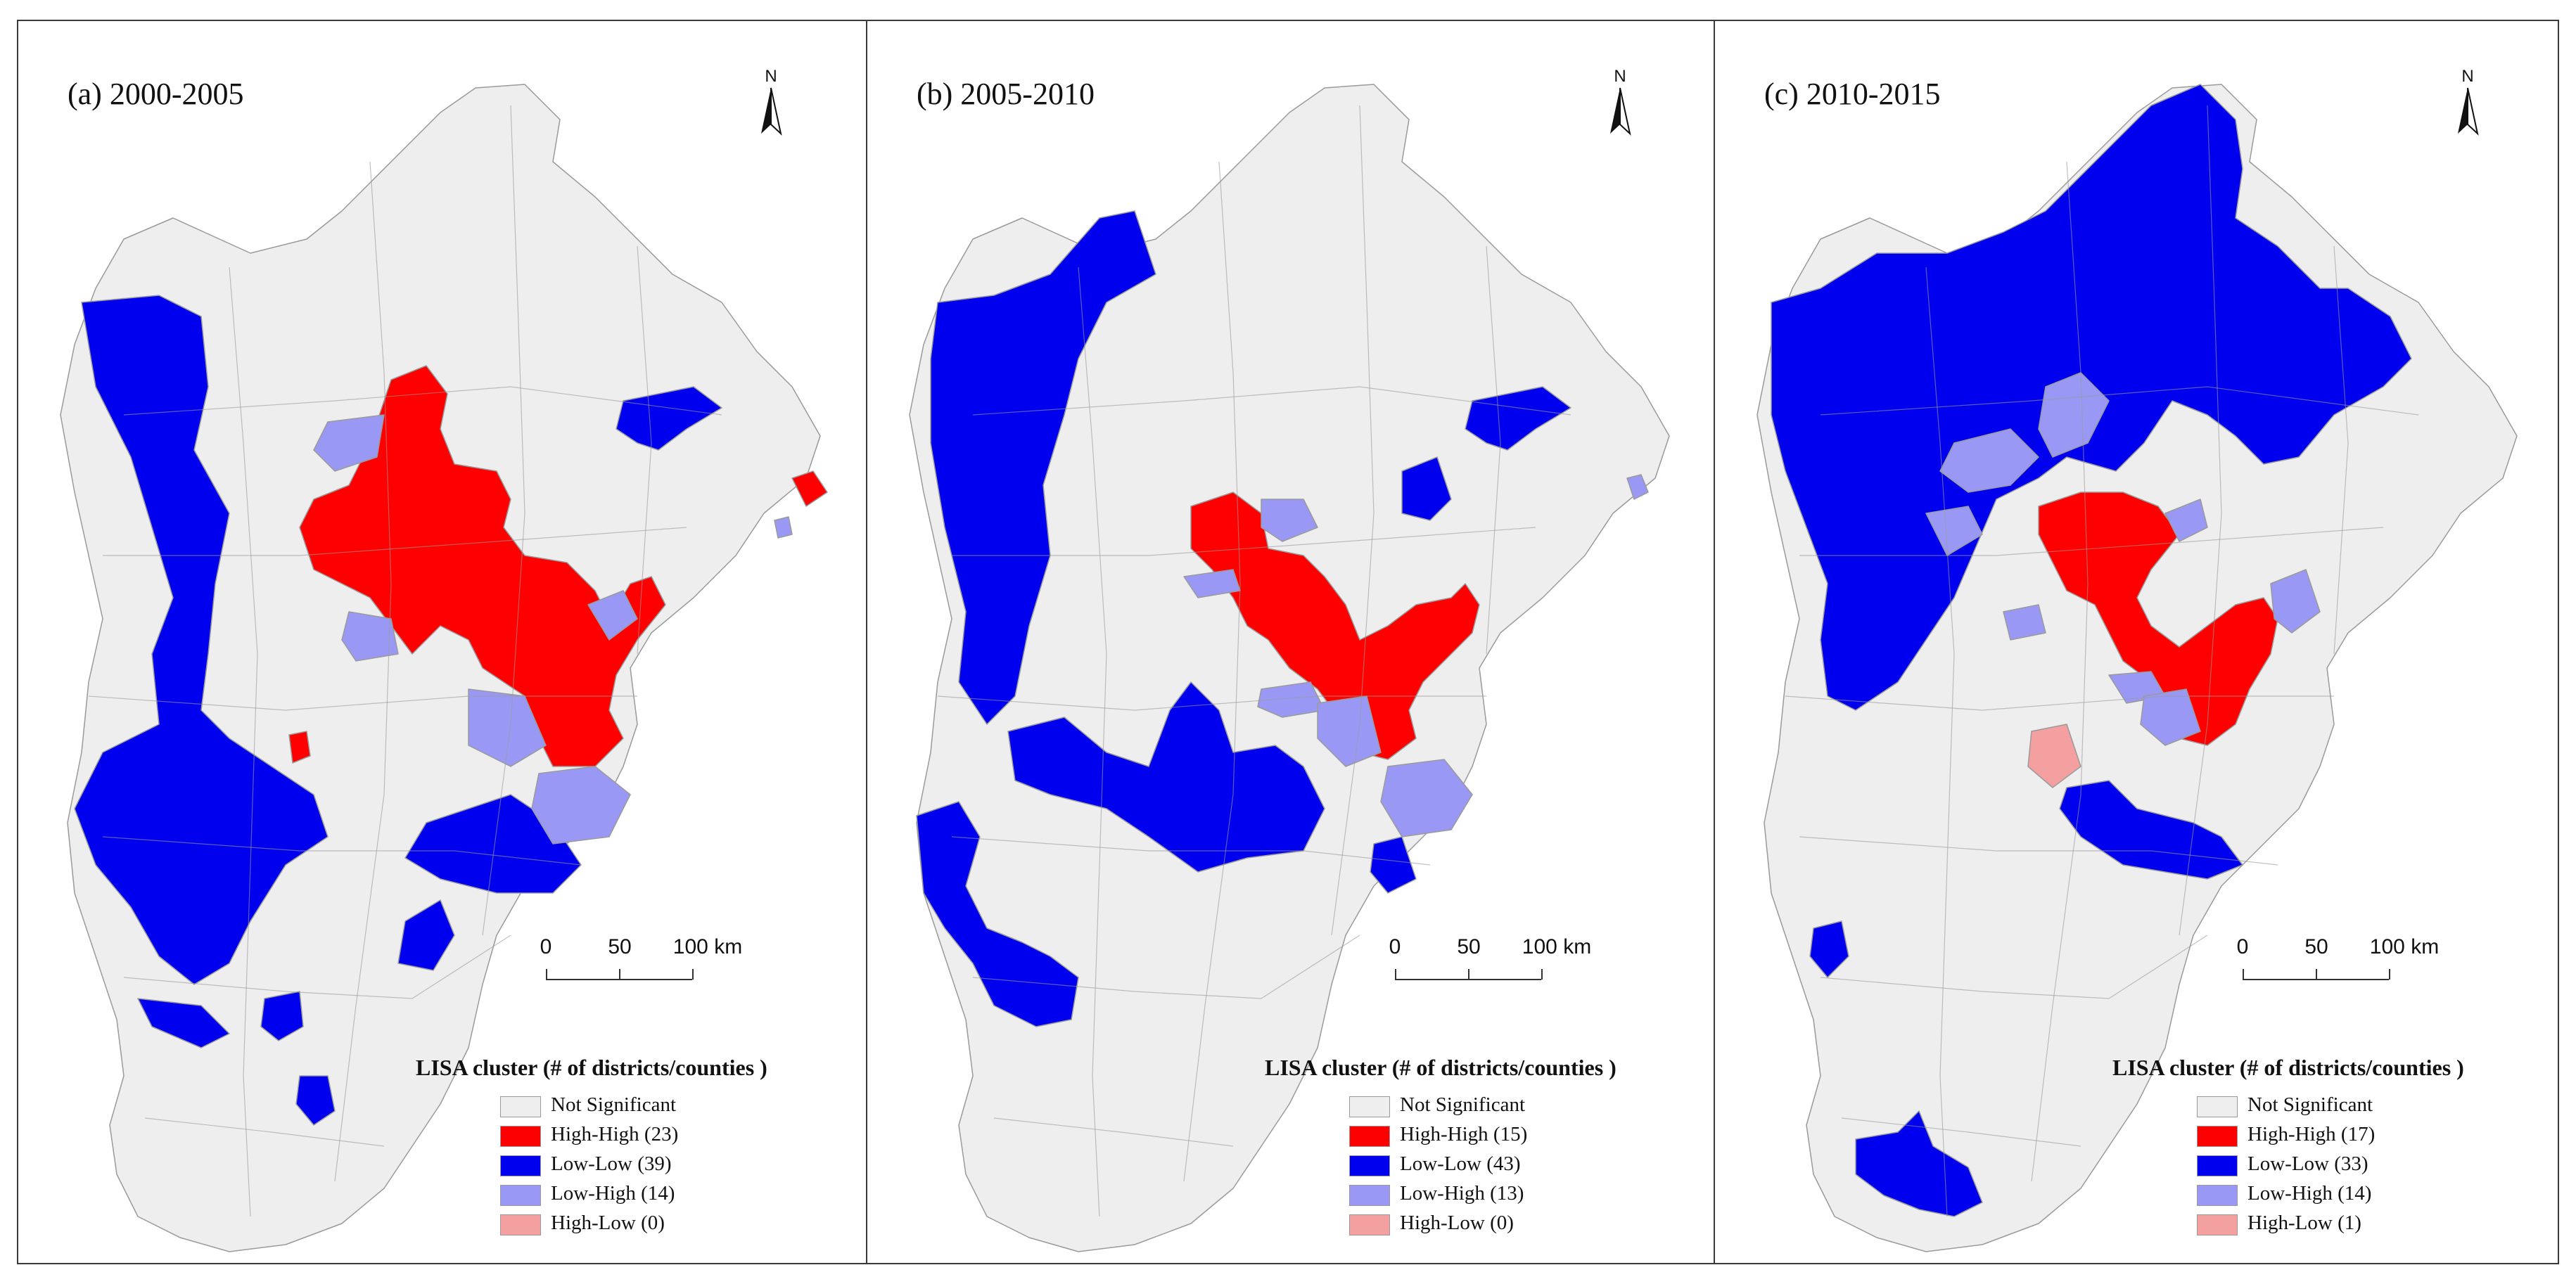 This screenshot has width=2576, height=1284. I want to click on legend-item-low-low: Low-Low (33), so click(2330, 1166).